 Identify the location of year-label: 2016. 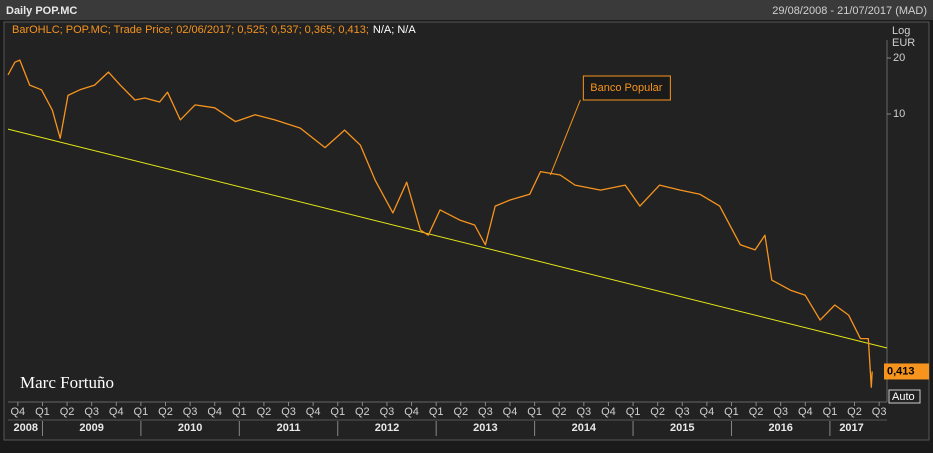
(780, 428).